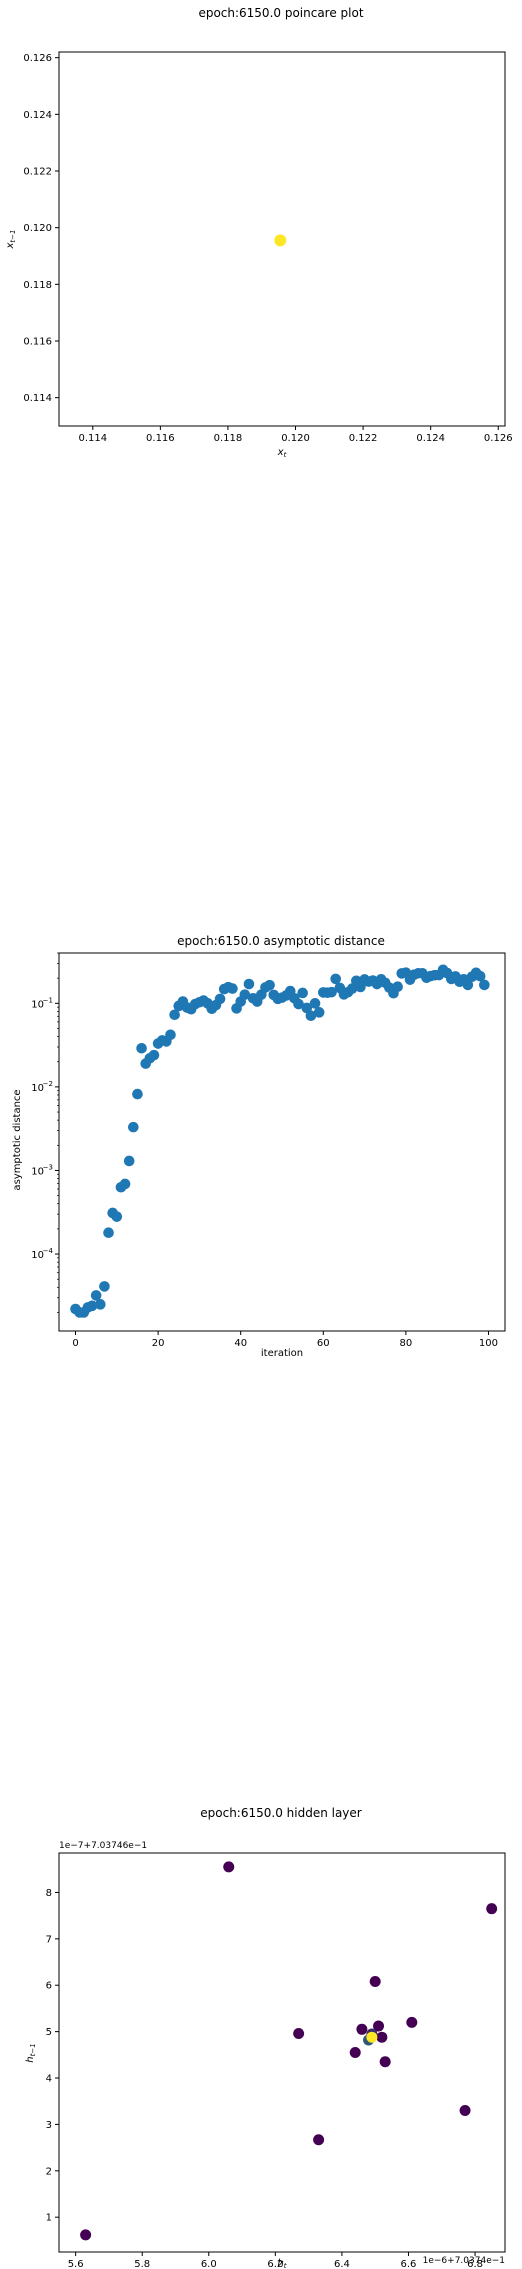  I want to click on asymptotic-y-tick-exponent: −2, so click(48, 1084).